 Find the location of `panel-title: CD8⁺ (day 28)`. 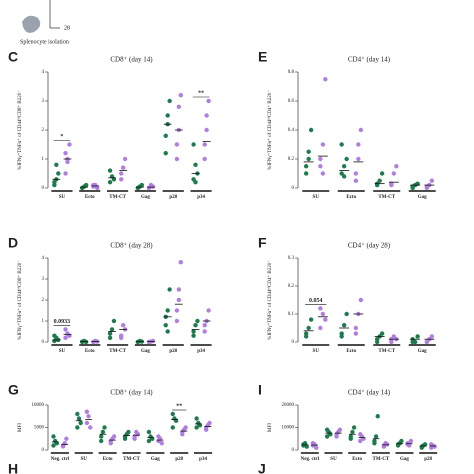

panel-title: CD8⁺ (day 28) is located at coordinates (131, 246).